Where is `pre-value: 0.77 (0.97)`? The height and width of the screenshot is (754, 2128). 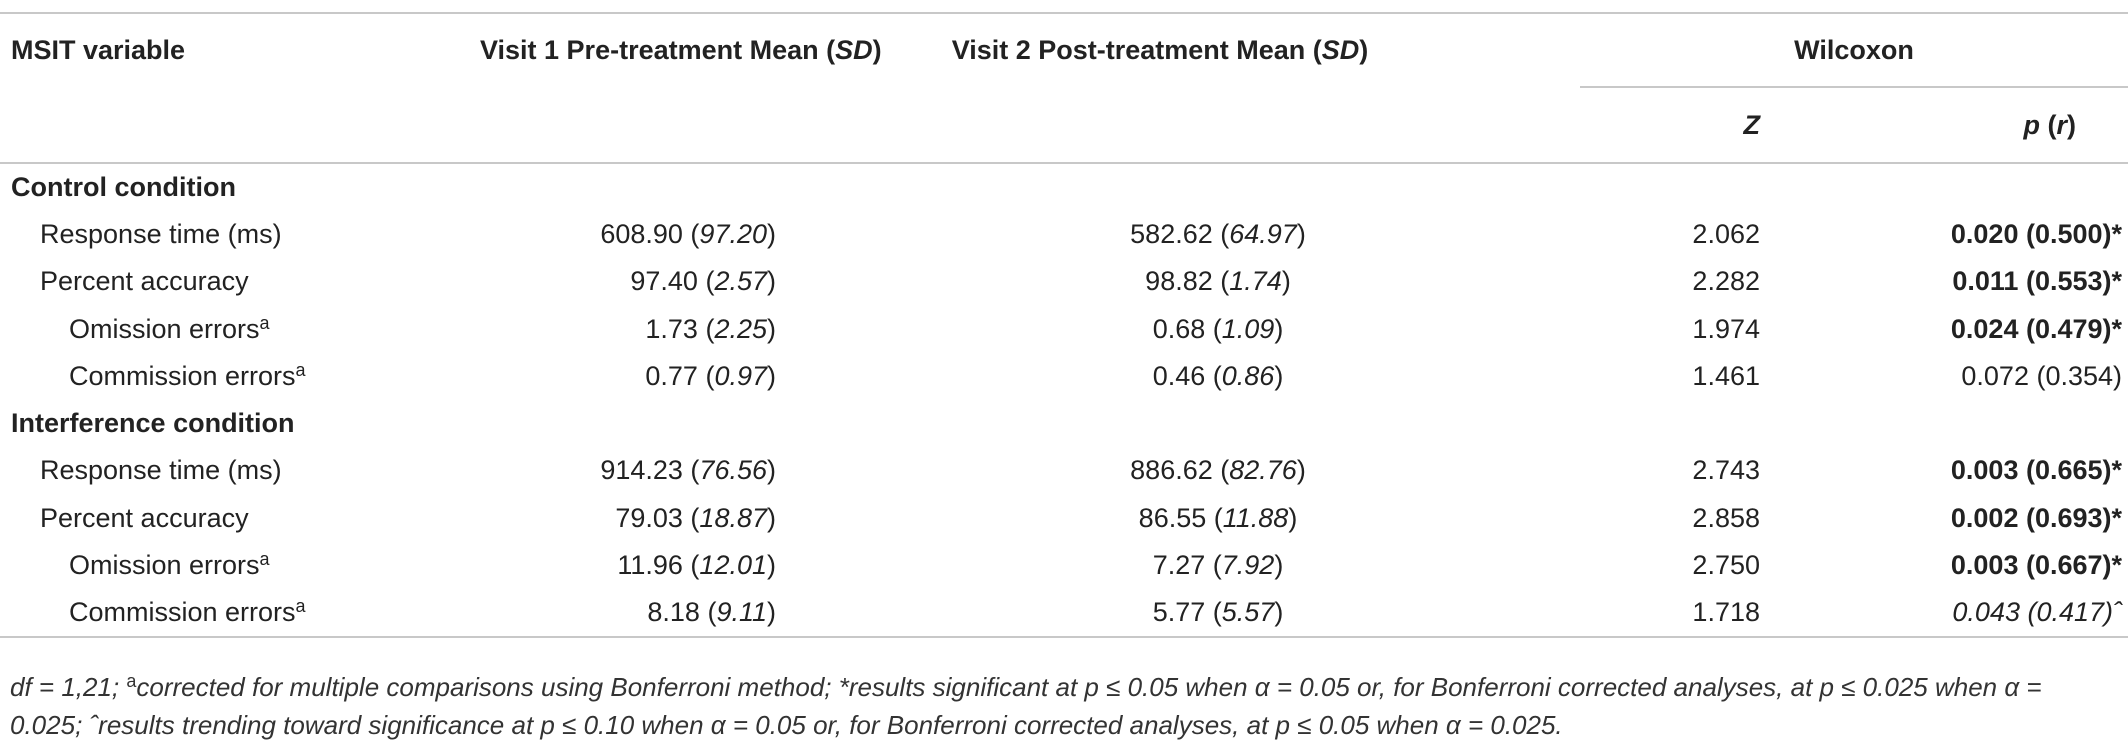
pre-value: 0.77 (0.97) is located at coordinates (710, 376).